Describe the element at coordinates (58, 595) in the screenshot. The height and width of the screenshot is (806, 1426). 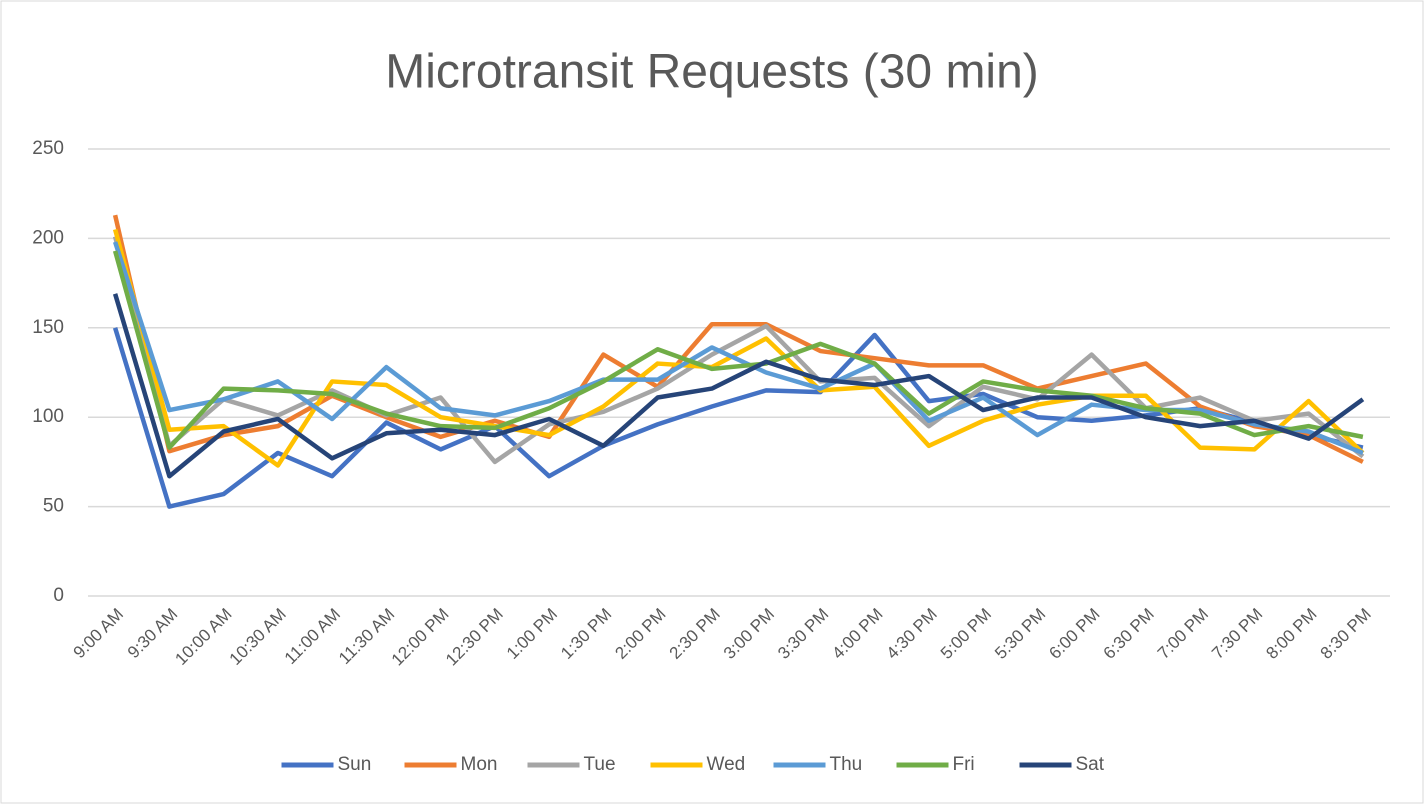
I see `y-tick-label: 0` at that location.